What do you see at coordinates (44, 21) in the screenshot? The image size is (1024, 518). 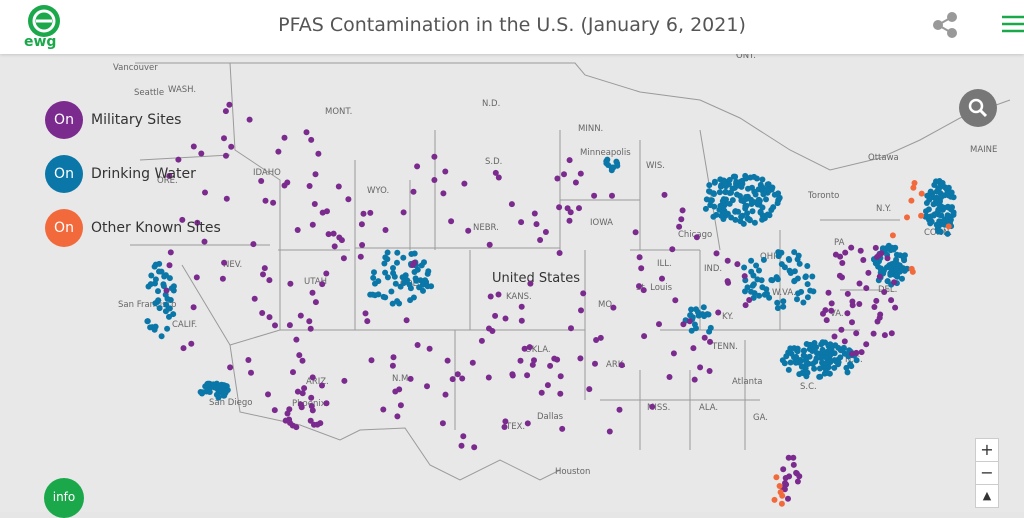 I see `logo-icon` at bounding box center [44, 21].